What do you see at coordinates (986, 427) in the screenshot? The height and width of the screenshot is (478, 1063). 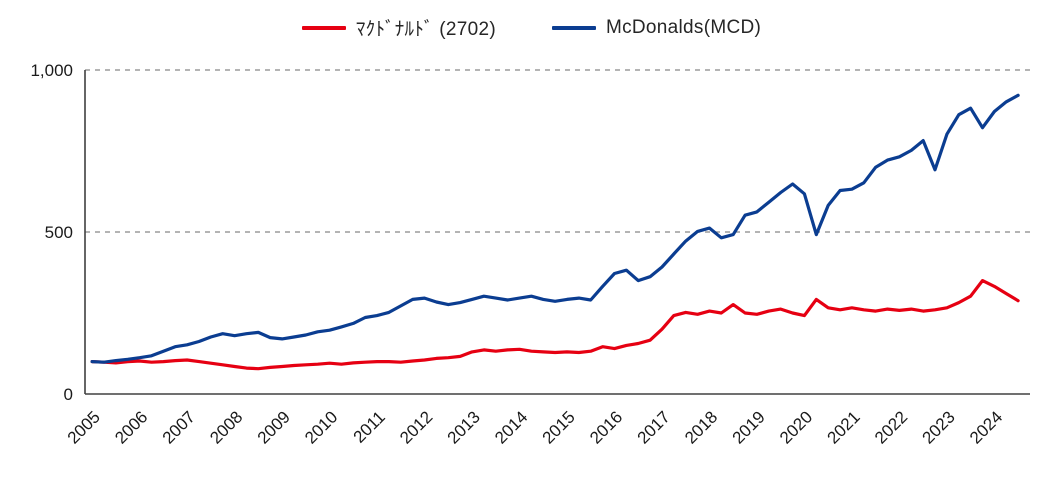 I see `x-tick-label-2024: 2024` at bounding box center [986, 427].